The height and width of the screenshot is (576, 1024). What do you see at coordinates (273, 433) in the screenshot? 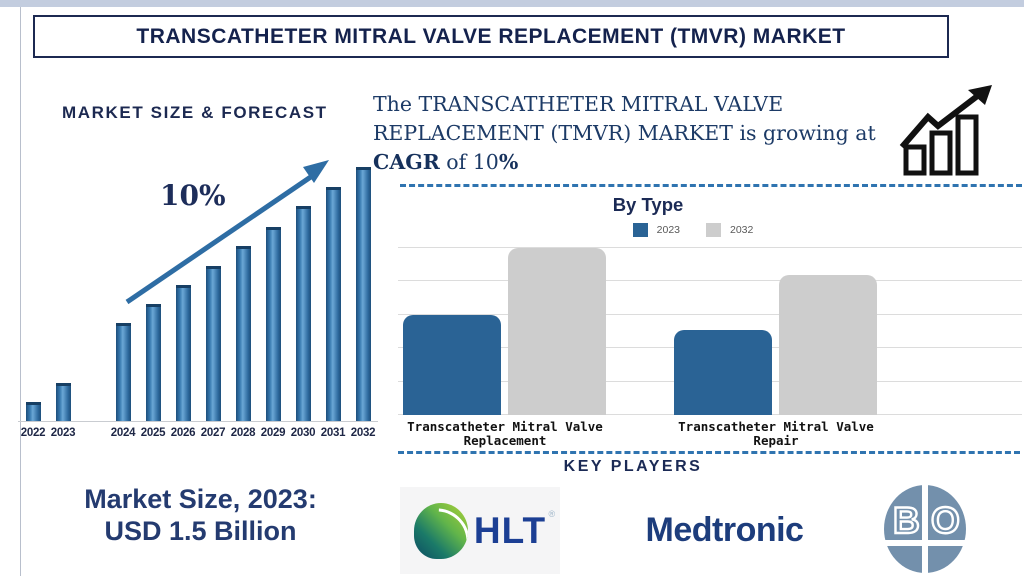
I see `forecast-year-label-2029: 2029` at bounding box center [273, 433].